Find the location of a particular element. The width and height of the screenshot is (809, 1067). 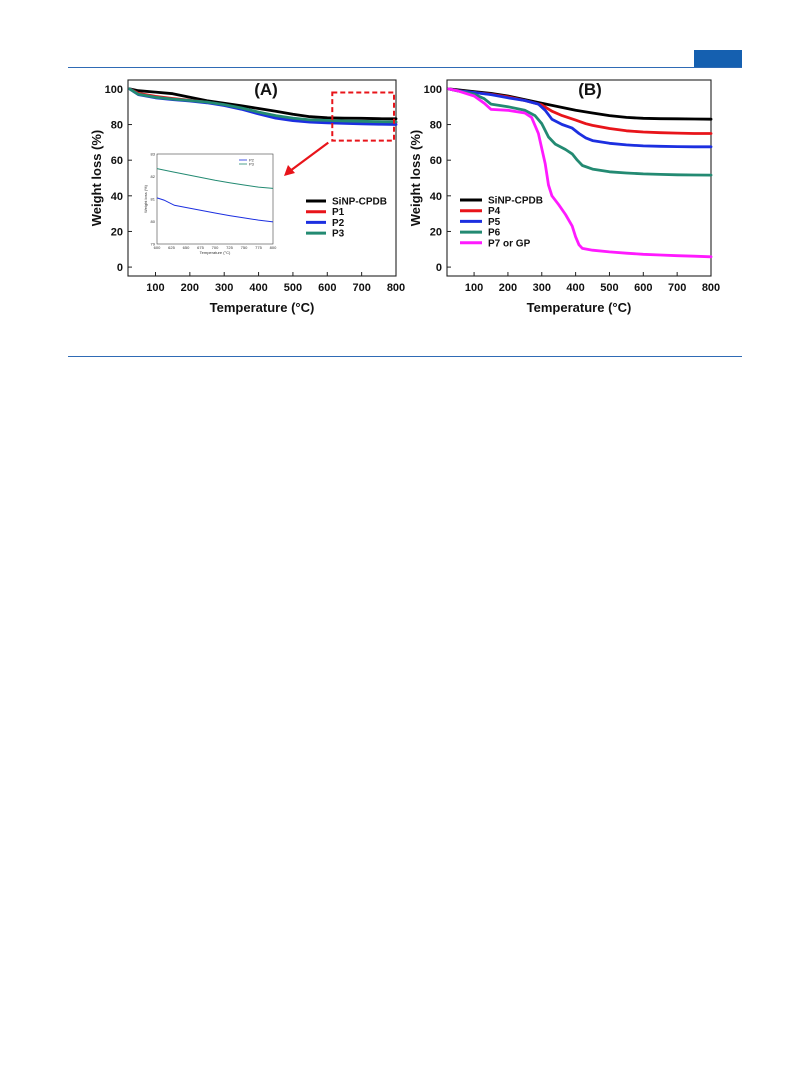

panel-label: (B) is located at coordinates (590, 89).